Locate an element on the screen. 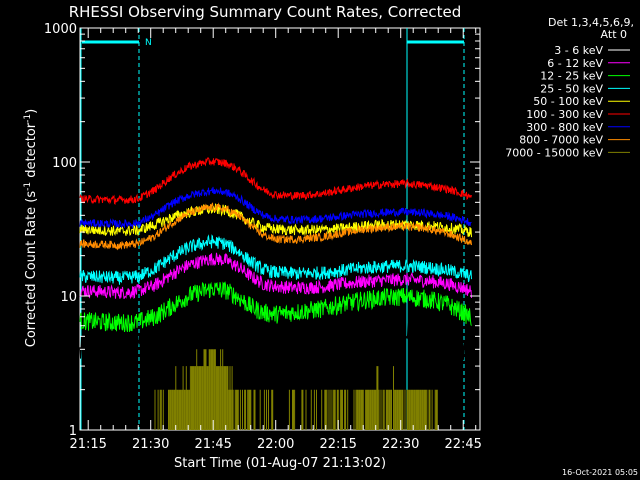 This screenshot has height=480, width=640. legend-label-6-12-kev: 6 - 12 keV is located at coordinates (575, 63).